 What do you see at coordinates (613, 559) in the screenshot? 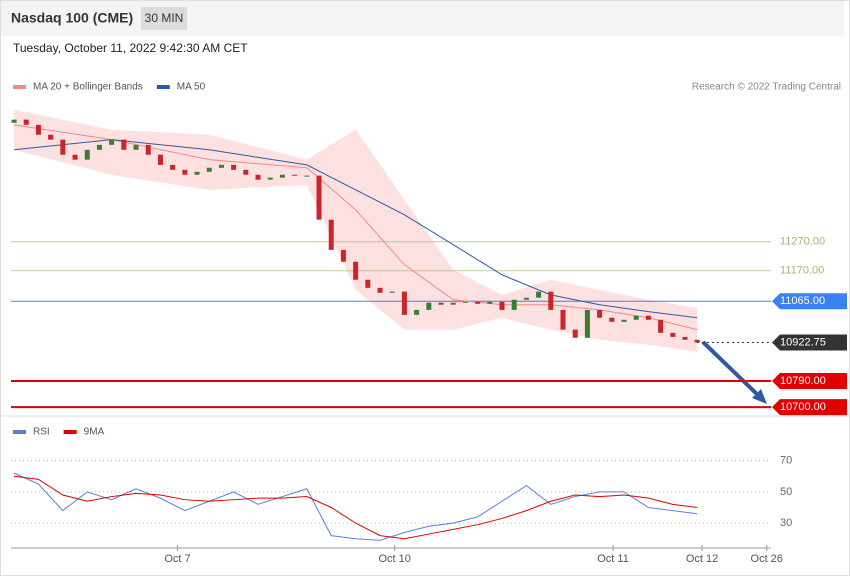
I see `x-tick-label: Oct 11` at bounding box center [613, 559].